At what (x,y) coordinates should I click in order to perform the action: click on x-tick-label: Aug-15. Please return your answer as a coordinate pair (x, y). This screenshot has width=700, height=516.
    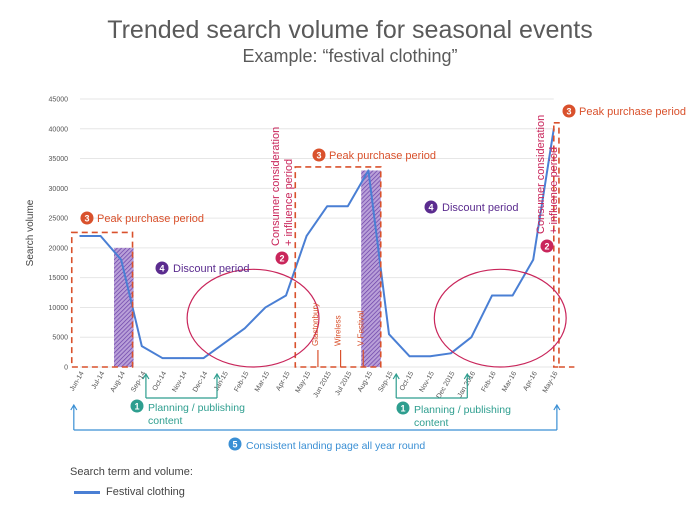
    Looking at the image, I should click on (365, 381).